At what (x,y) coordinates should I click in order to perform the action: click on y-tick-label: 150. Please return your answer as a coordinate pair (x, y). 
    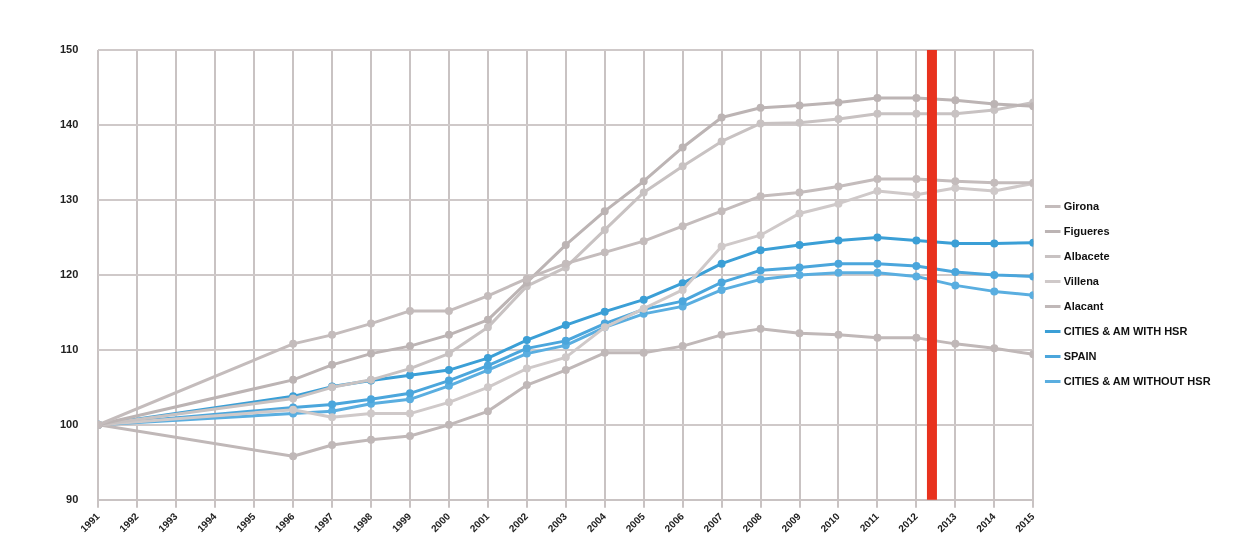
    Looking at the image, I should click on (69, 49).